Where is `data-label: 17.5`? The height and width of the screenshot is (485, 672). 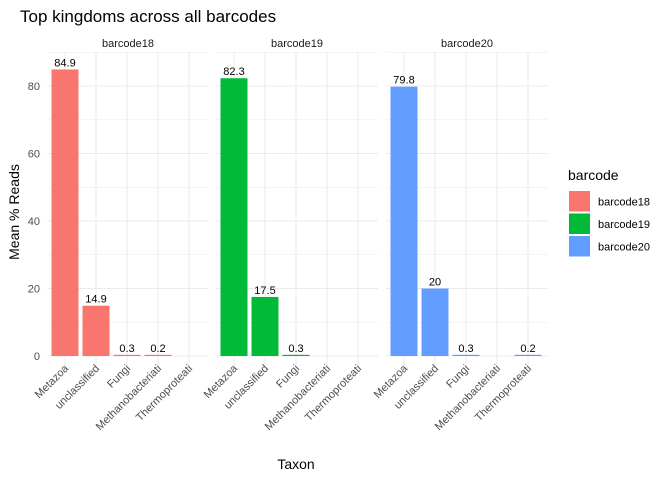 data-label: 17.5 is located at coordinates (264, 291).